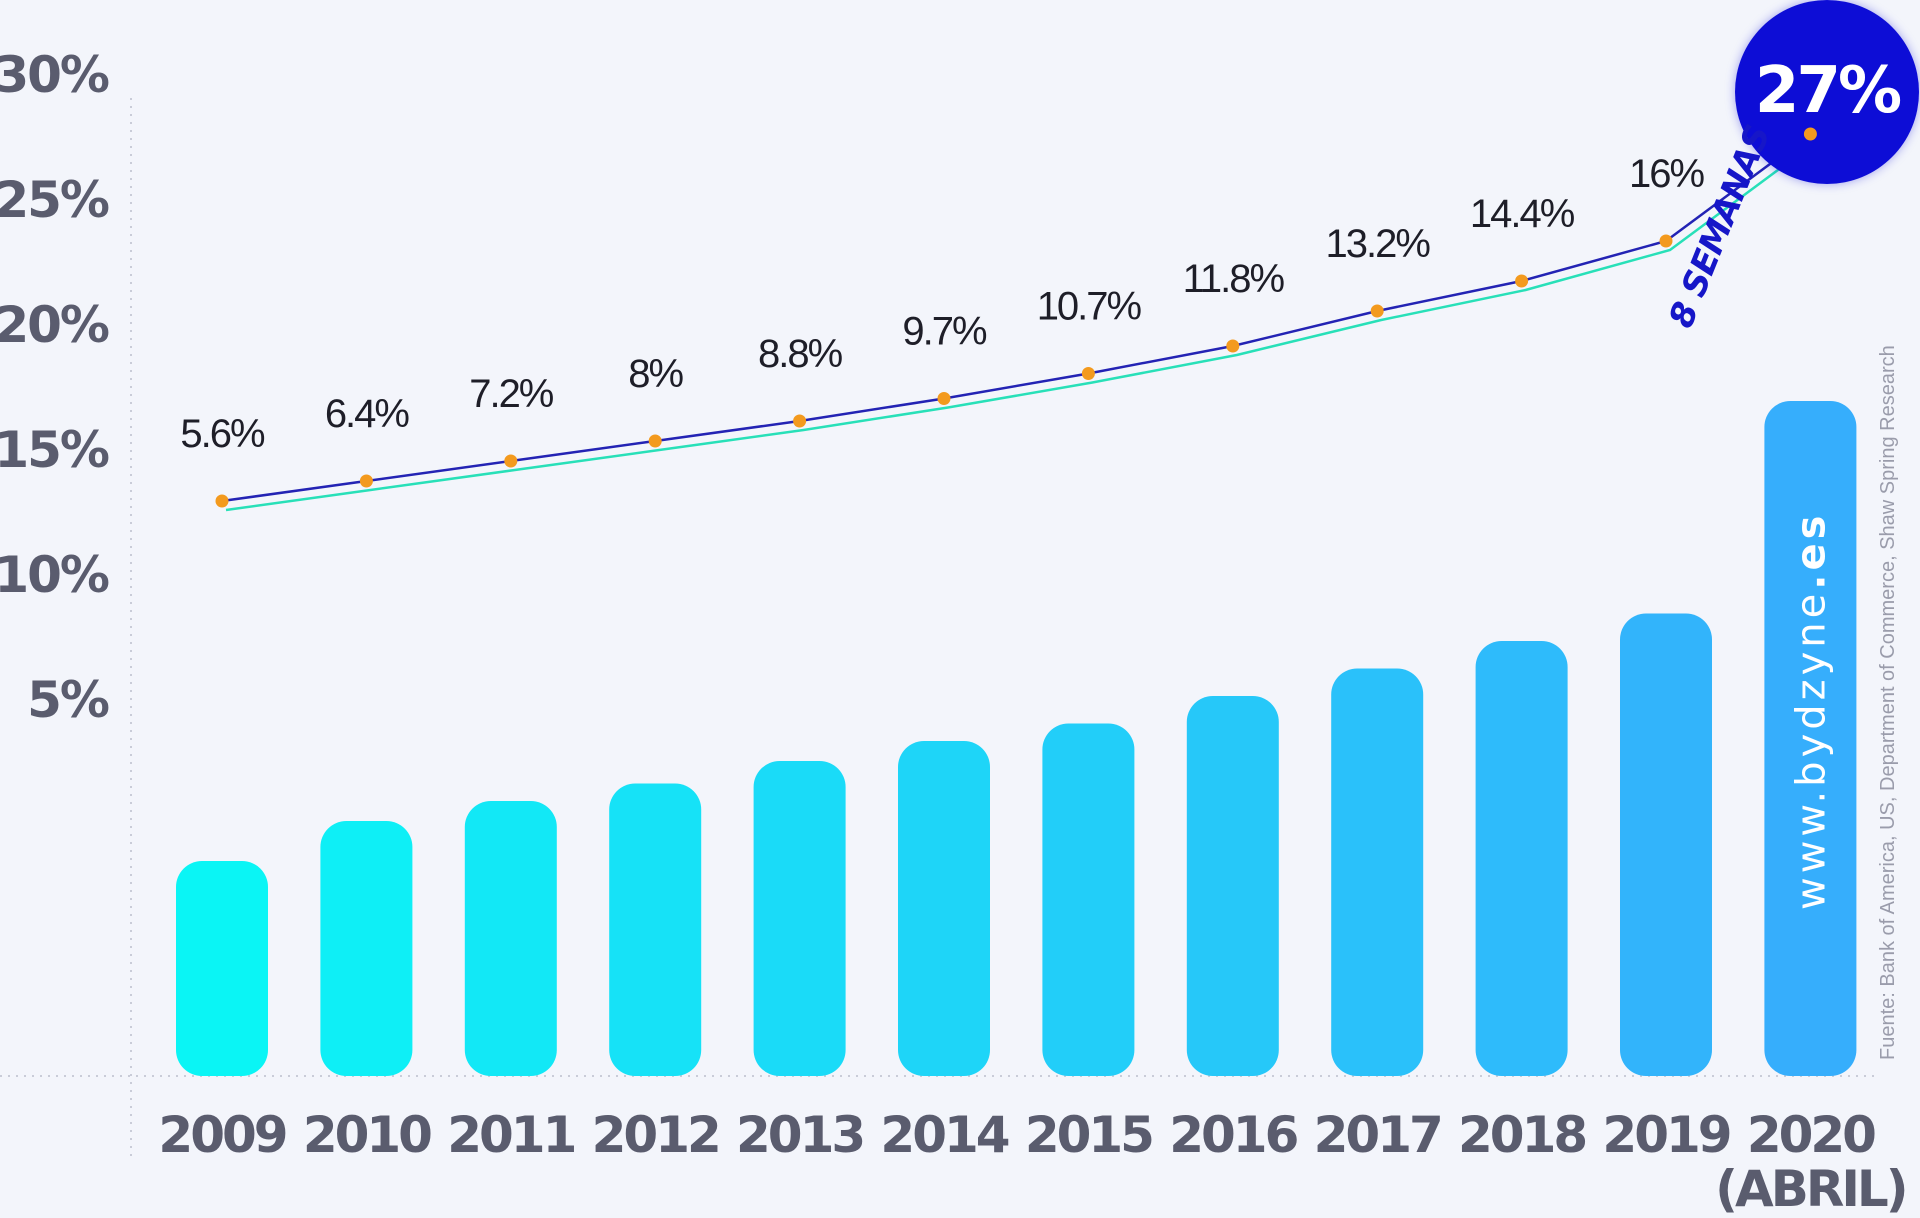 The width and height of the screenshot is (1920, 1218). I want to click on bar-2011, so click(510, 938).